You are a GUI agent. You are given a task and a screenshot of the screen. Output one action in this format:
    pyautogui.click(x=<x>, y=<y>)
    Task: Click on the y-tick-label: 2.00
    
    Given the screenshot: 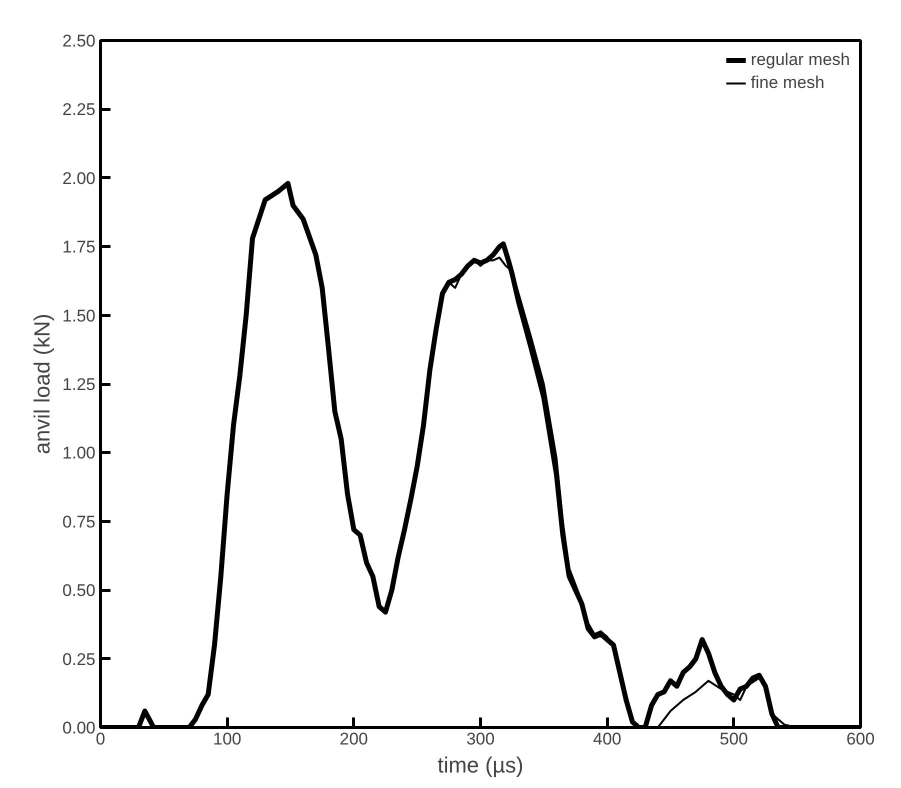 What is the action you would take?
    pyautogui.click(x=79, y=178)
    